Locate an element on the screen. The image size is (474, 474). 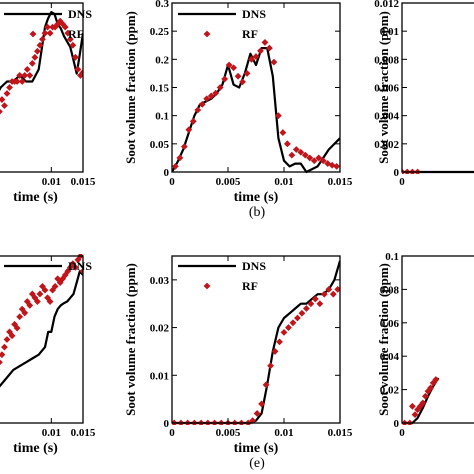
chart-panel-a: 0.01 0.015 time (s) DNS RF is located at coordinates (48, 103).